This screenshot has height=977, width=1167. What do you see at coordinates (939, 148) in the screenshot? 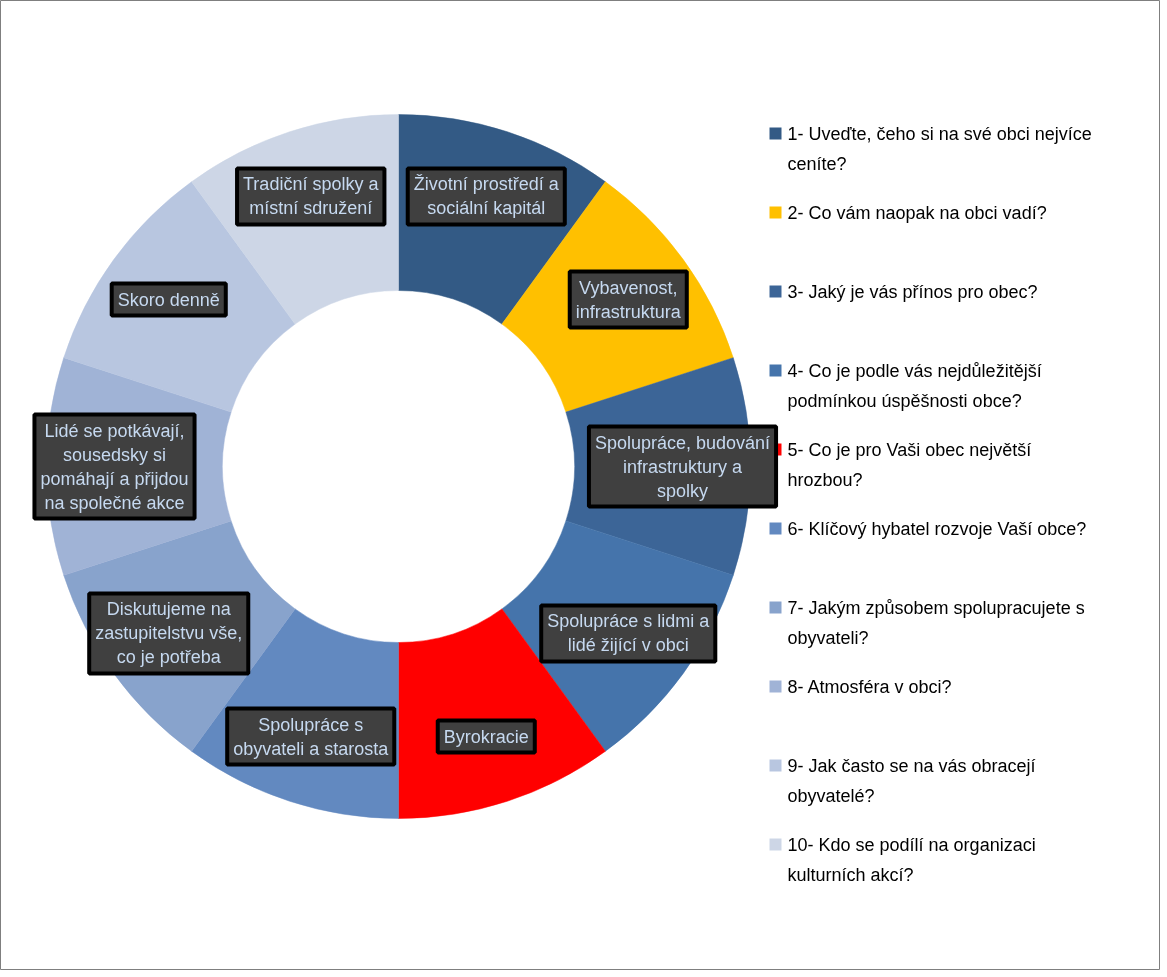
I see `legend-label: 1- Uveďte, čeho si na své obci nejvíce ceníte?` at bounding box center [939, 148].